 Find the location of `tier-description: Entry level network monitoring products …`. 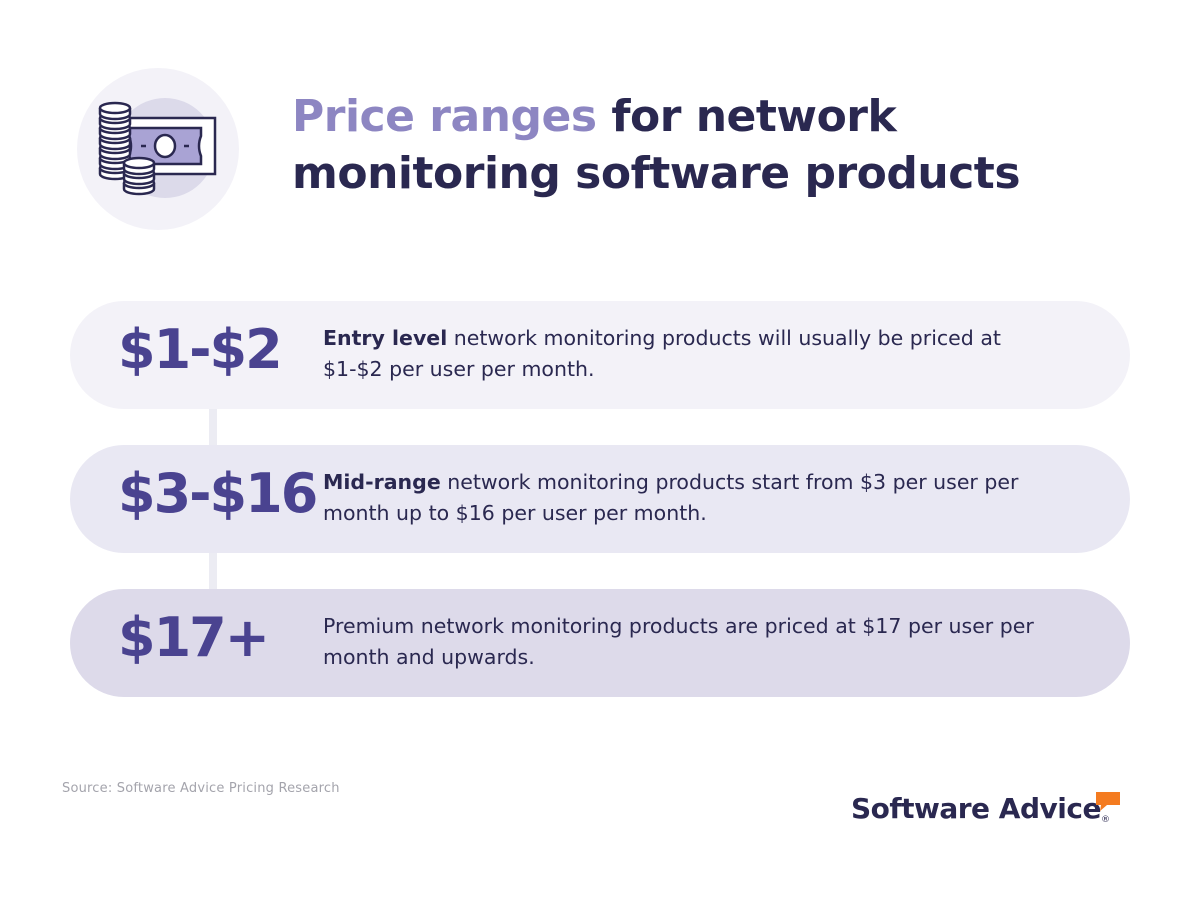

tier-description: Entry level network monitoring products … is located at coordinates (693, 354).